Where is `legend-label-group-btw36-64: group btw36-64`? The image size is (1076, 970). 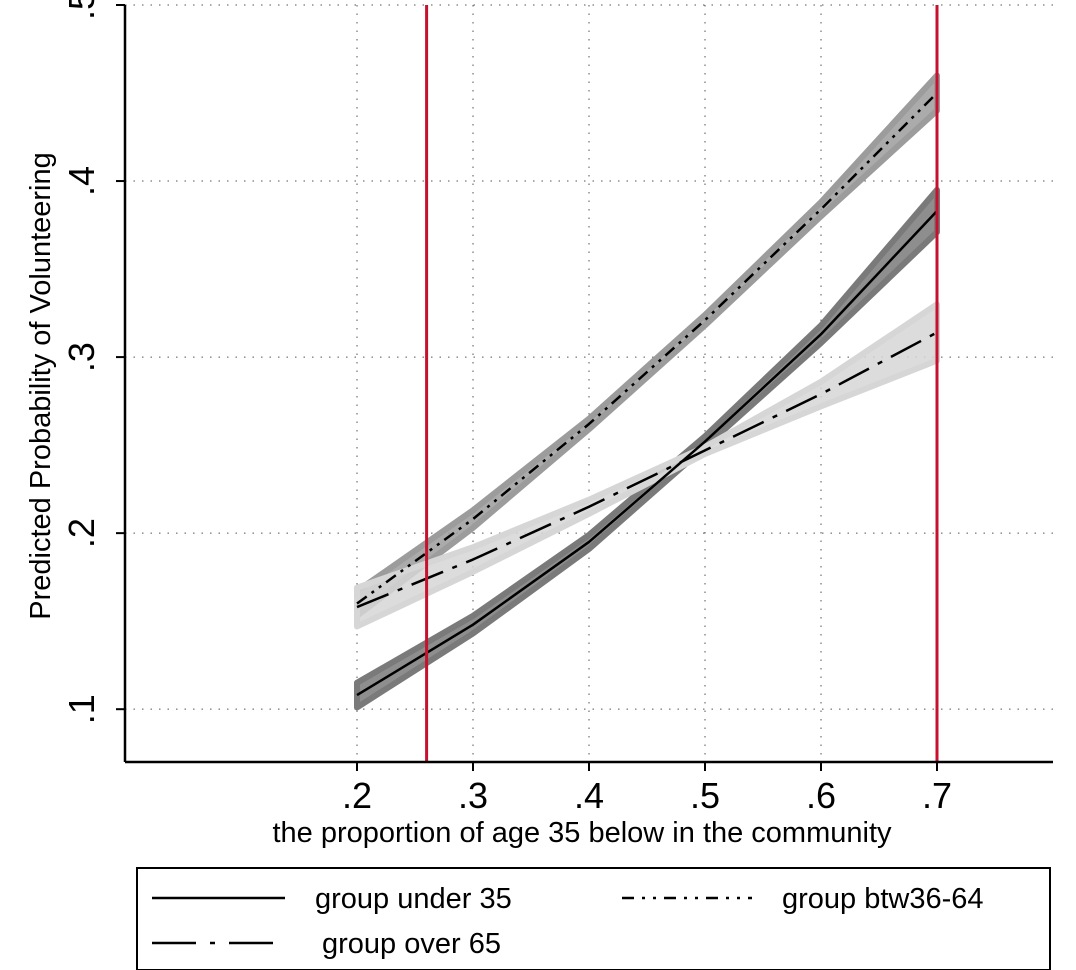
legend-label-group-btw36-64: group btw36-64 is located at coordinates (883, 899).